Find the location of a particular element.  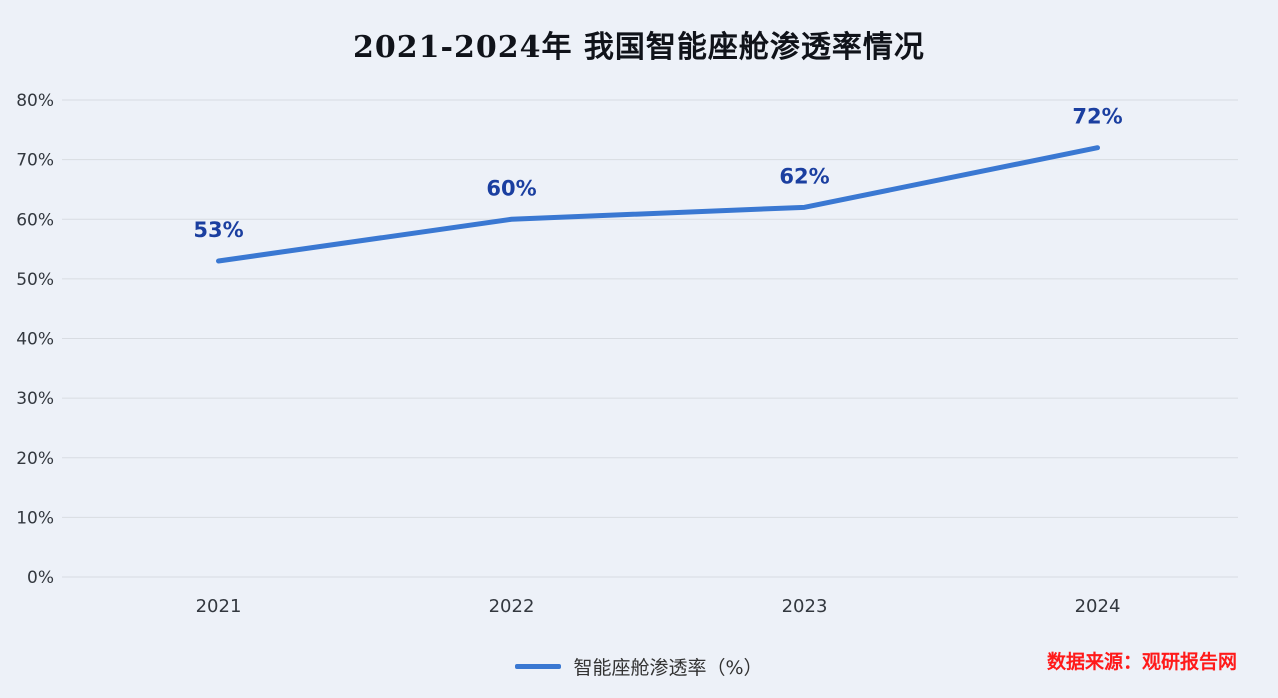

x-axis-tick-label: 2022 is located at coordinates (512, 606).